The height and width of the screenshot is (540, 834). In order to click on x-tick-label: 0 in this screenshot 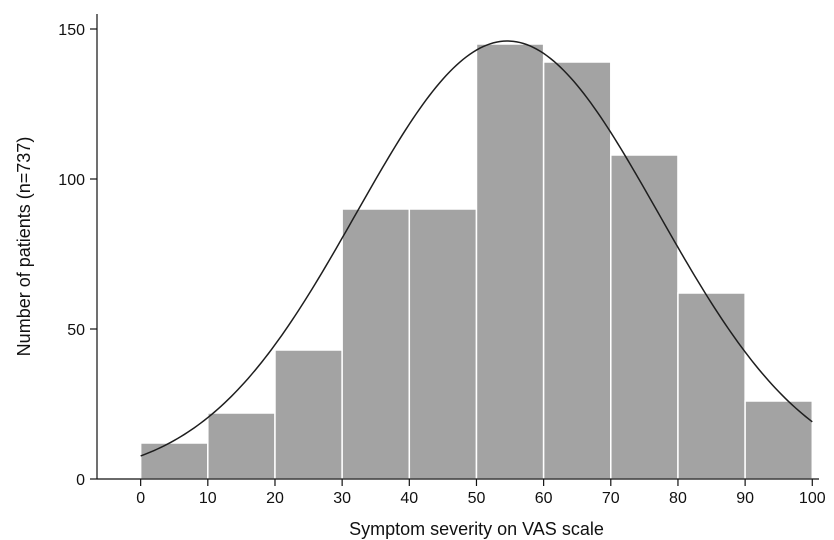, I will do `click(140, 498)`.